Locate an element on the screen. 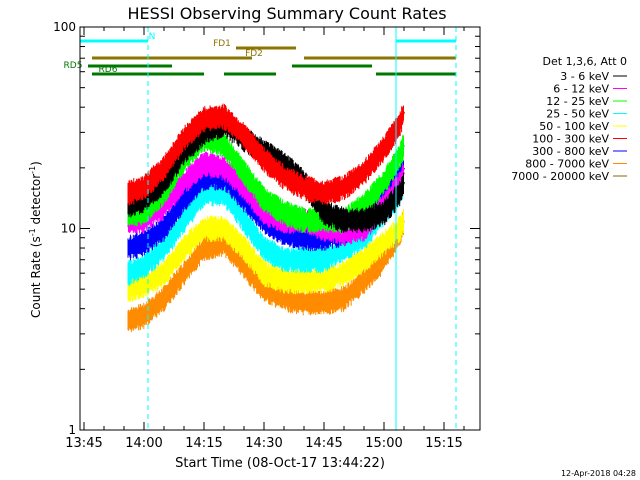 Image resolution: width=640 pixels, height=480 pixels. y-axis-label-sup2: -1 is located at coordinates (32, 170).